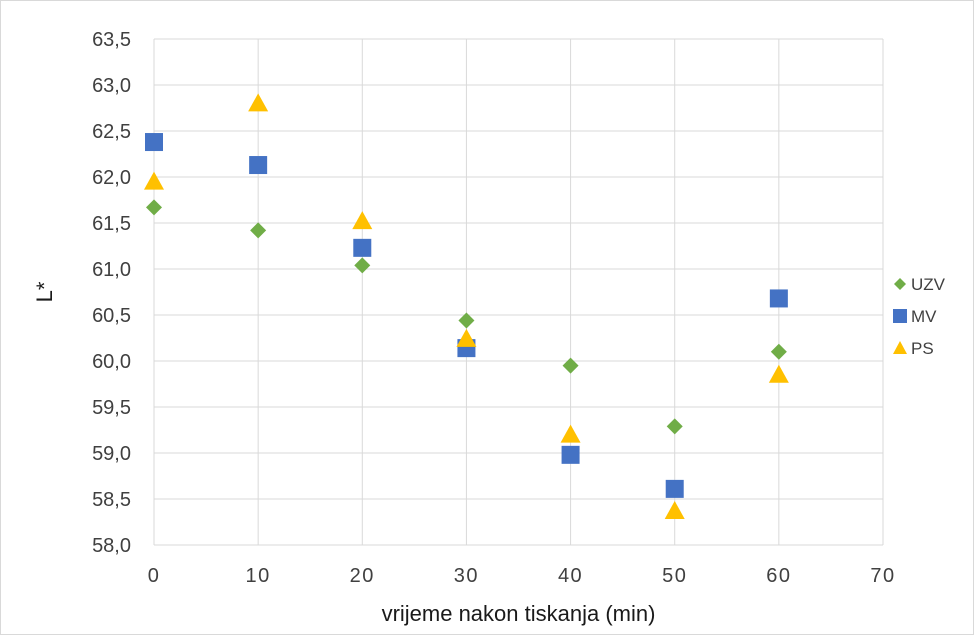 This screenshot has width=974, height=636. What do you see at coordinates (111, 86) in the screenshot?
I see `y-tick-label: 63,0` at bounding box center [111, 86].